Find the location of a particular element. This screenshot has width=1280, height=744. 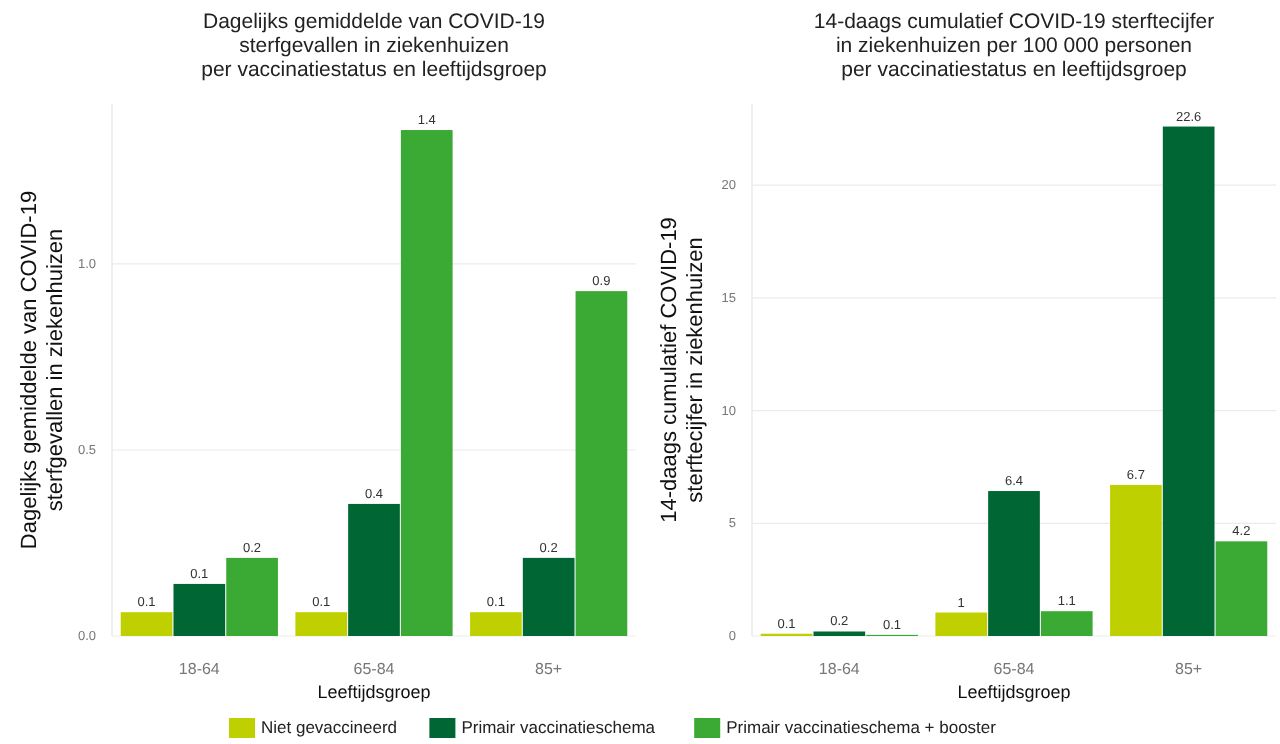

y-axis-title: 14-daags cumulatief COVID-19 sterftecijfer in ziekenhuizen is located at coordinates (683, 370).